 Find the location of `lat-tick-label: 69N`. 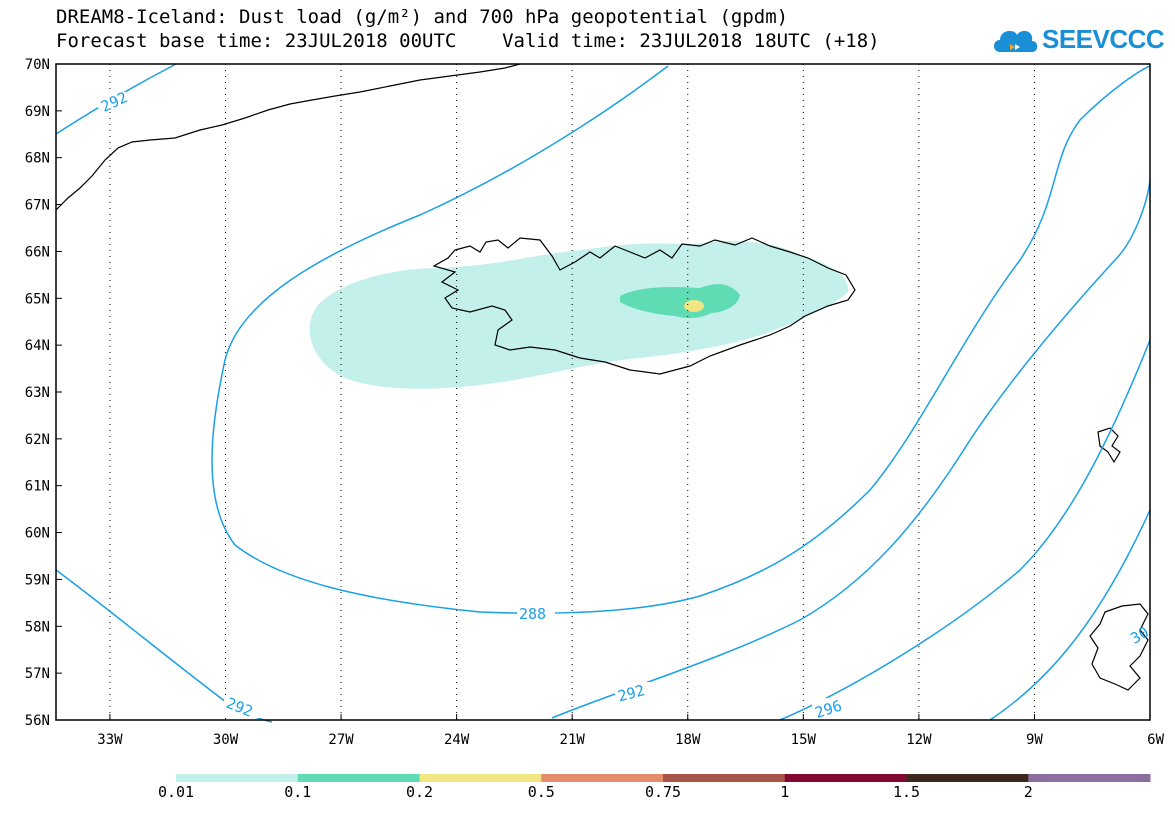

lat-tick-label: 69N is located at coordinates (37, 112).